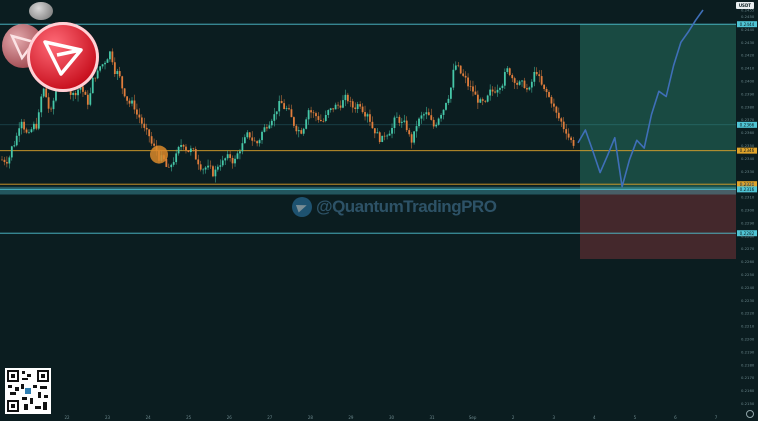 The height and width of the screenshot is (421, 758). I want to click on time-tick-label: 2, so click(513, 417).